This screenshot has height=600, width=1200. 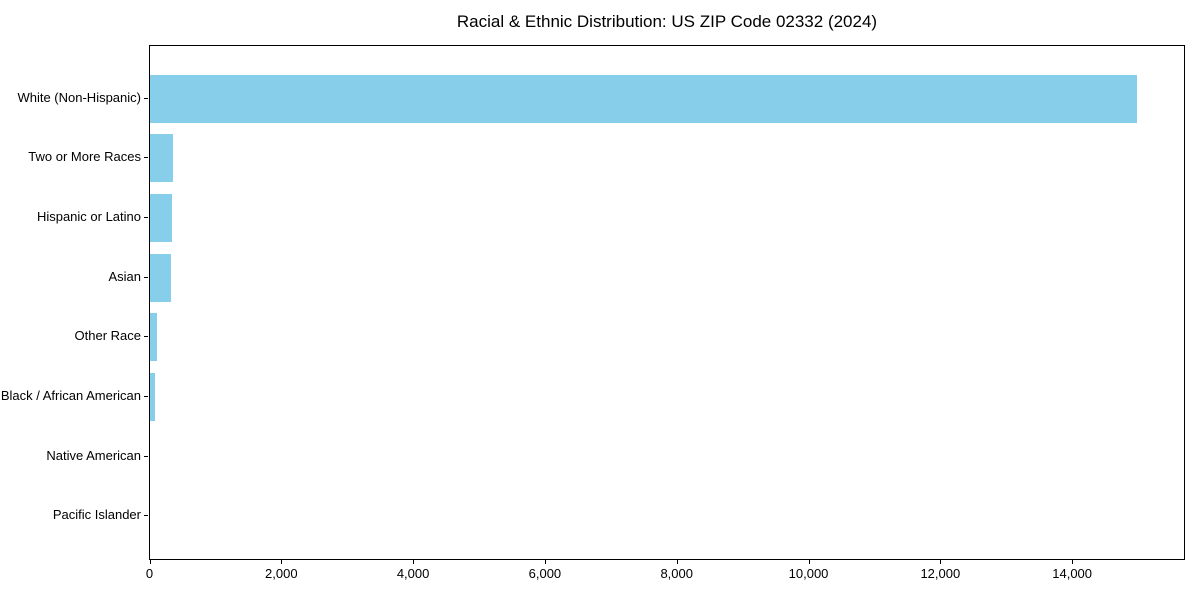 I want to click on y-tick-label: Asian, so click(x=124, y=276).